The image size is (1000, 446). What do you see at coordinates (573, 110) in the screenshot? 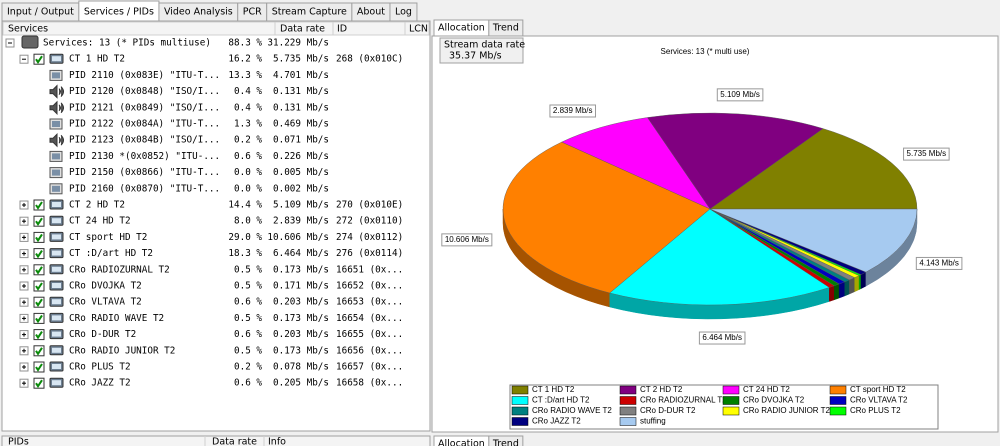
I see `value-label: 2.839 Mb/s` at bounding box center [573, 110].